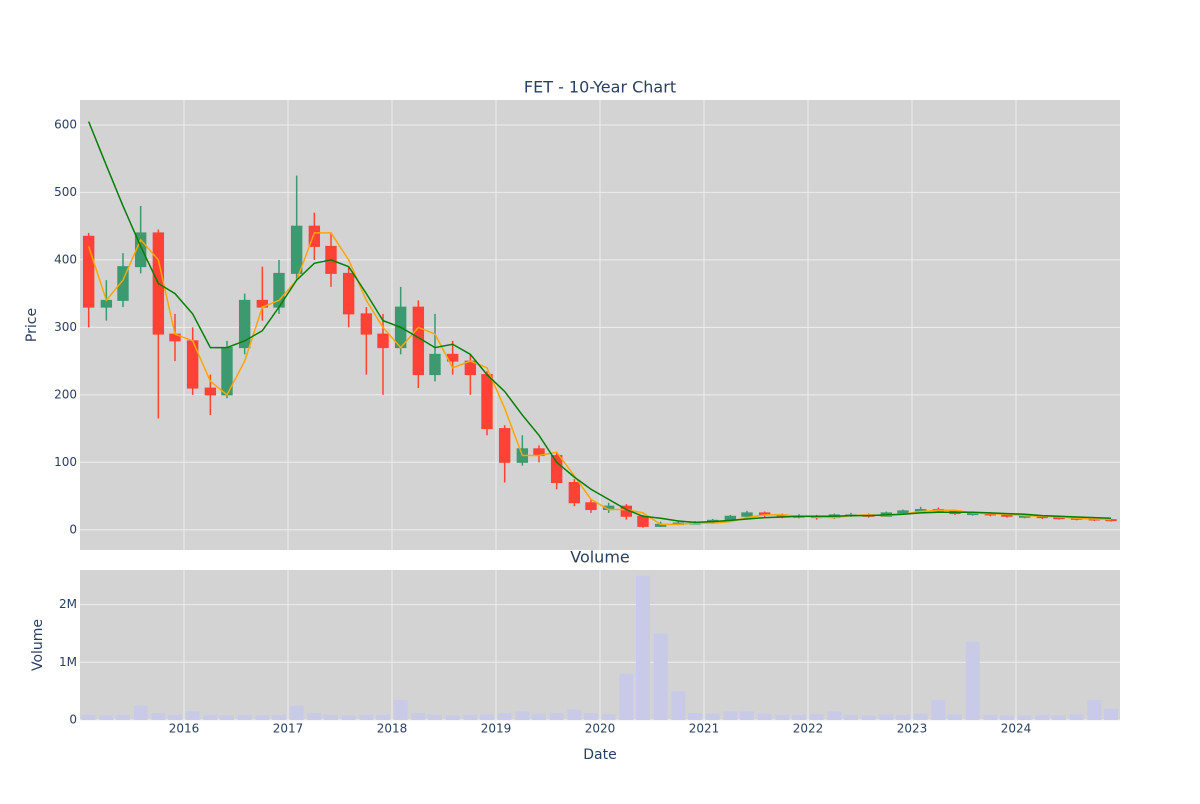 The image size is (1200, 804). I want to click on x-tick-label: 2023, so click(912, 729).